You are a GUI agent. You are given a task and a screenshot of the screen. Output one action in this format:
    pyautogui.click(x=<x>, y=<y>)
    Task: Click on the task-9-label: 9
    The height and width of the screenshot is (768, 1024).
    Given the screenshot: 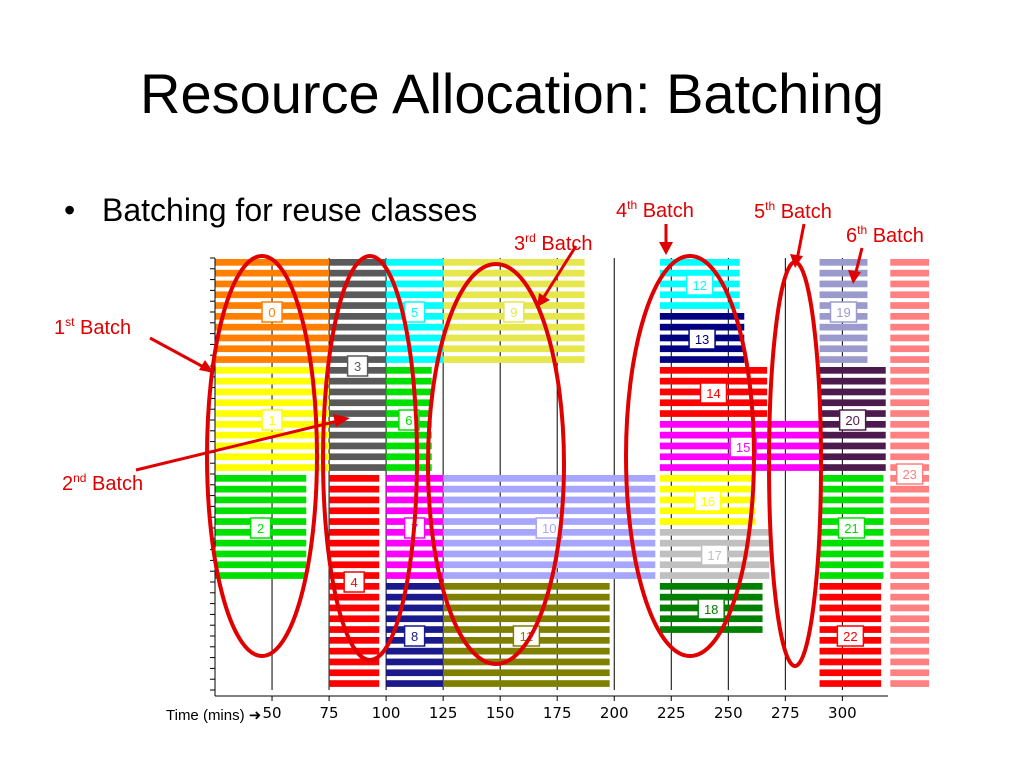 What is the action you would take?
    pyautogui.click(x=513, y=312)
    